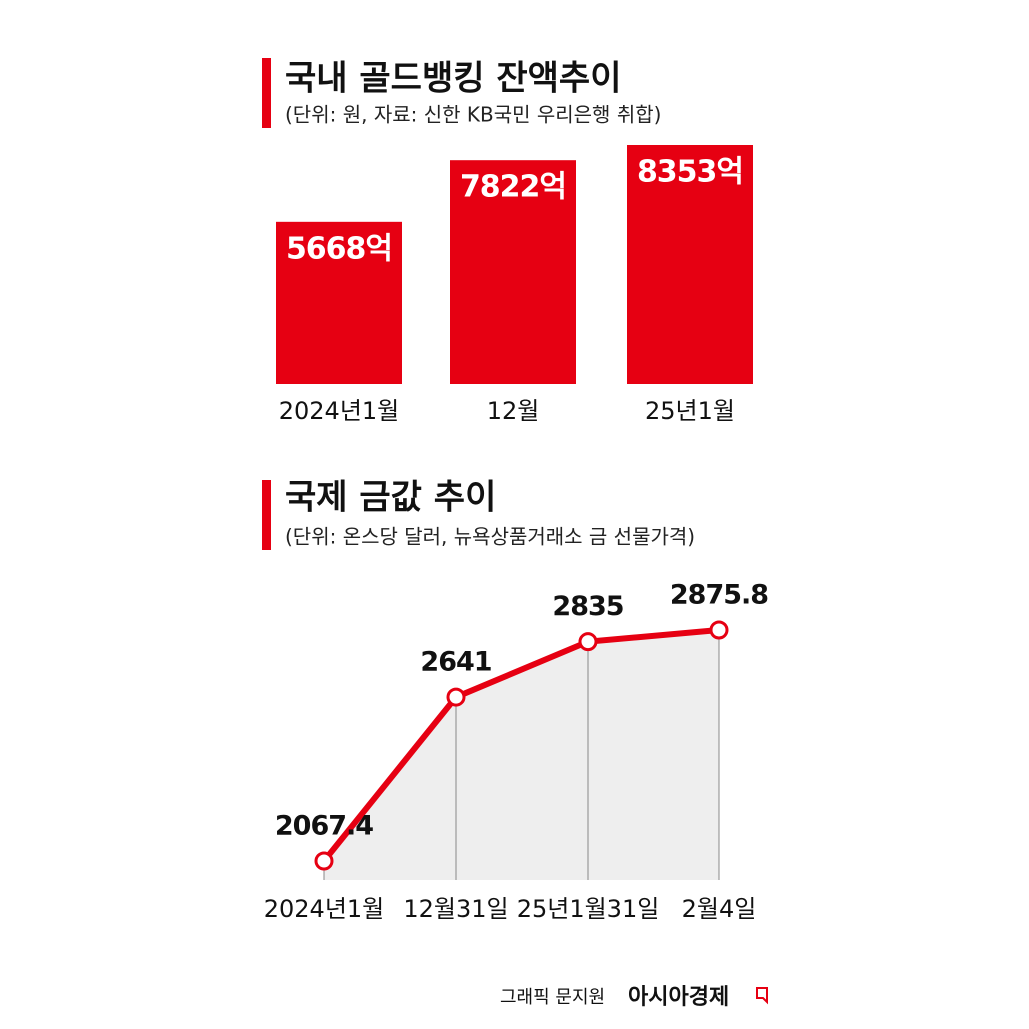 Image resolution: width=1029 pixels, height=1029 pixels. What do you see at coordinates (678, 997) in the screenshot?
I see `brand: 아시아경제` at bounding box center [678, 997].